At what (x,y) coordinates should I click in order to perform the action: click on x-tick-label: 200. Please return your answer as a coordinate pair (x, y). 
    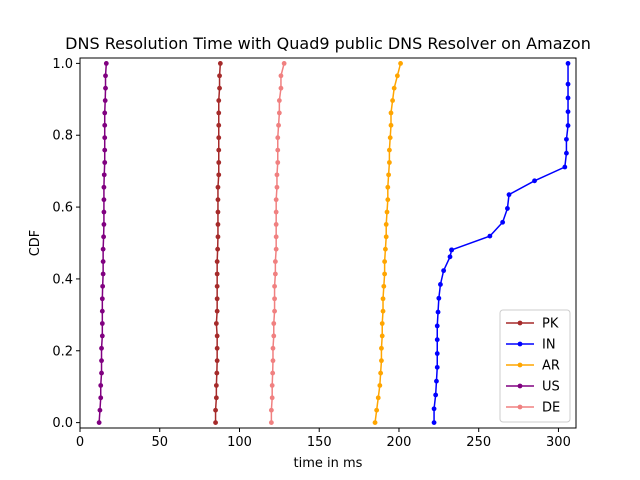
    Looking at the image, I should click on (399, 442).